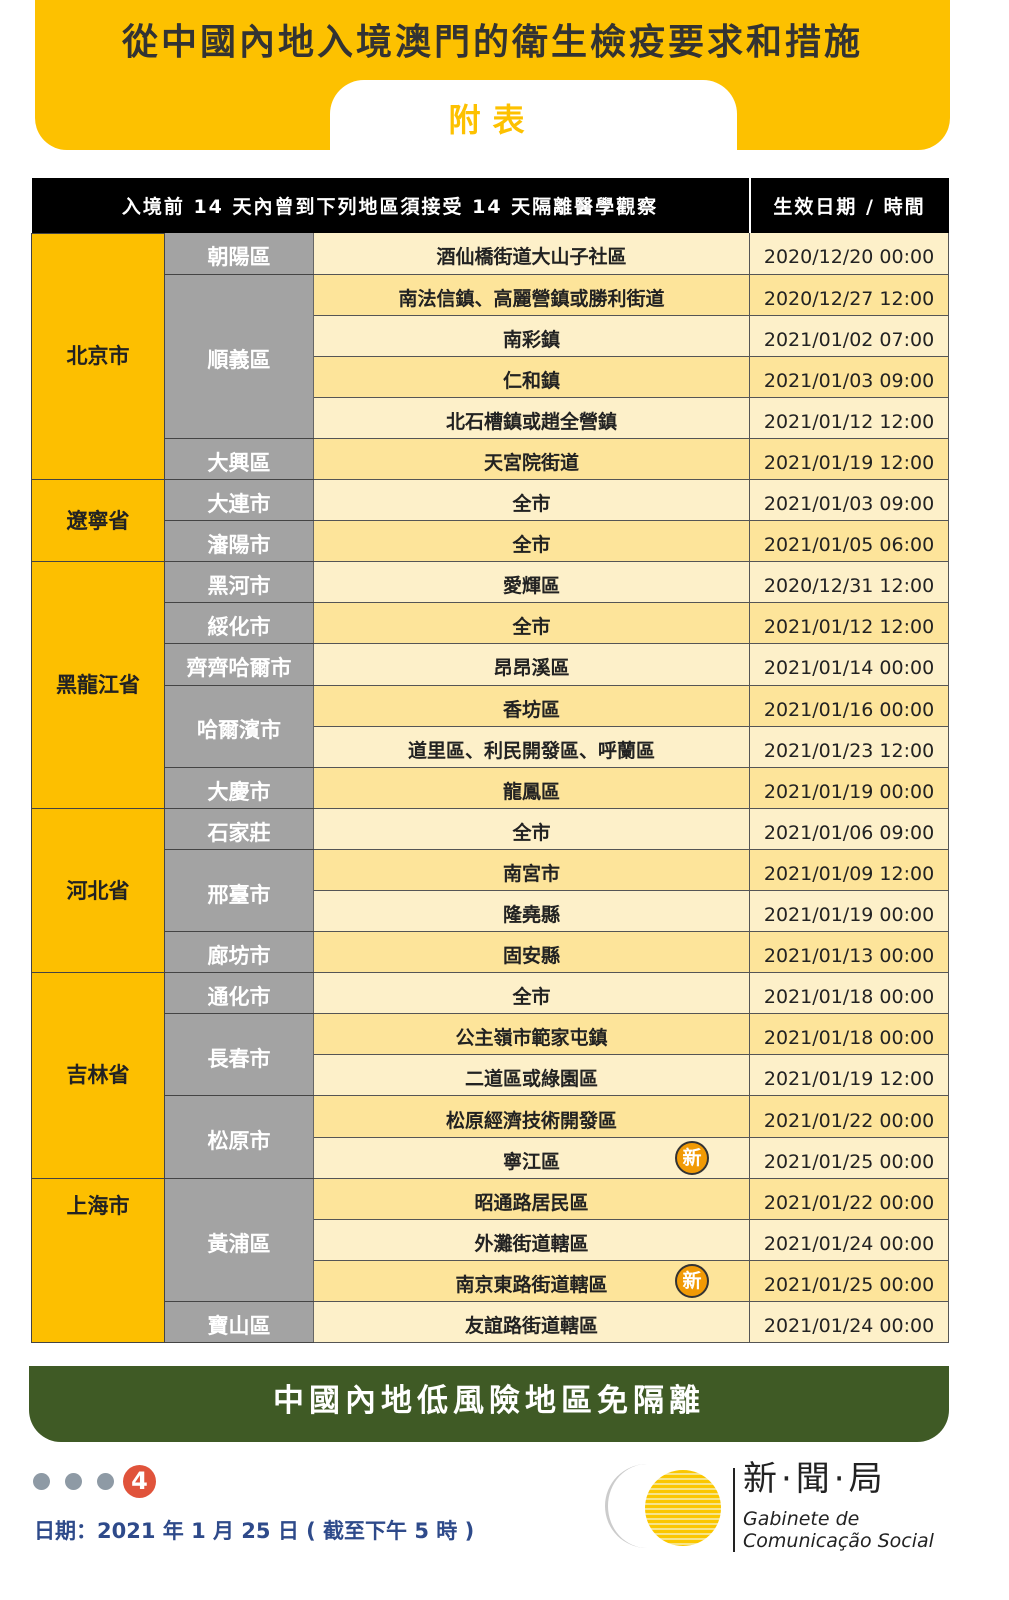 This screenshot has height=1600, width=1009. I want to click on table-row: 隆堯縣 2021/01/19 00:00, so click(491, 911).